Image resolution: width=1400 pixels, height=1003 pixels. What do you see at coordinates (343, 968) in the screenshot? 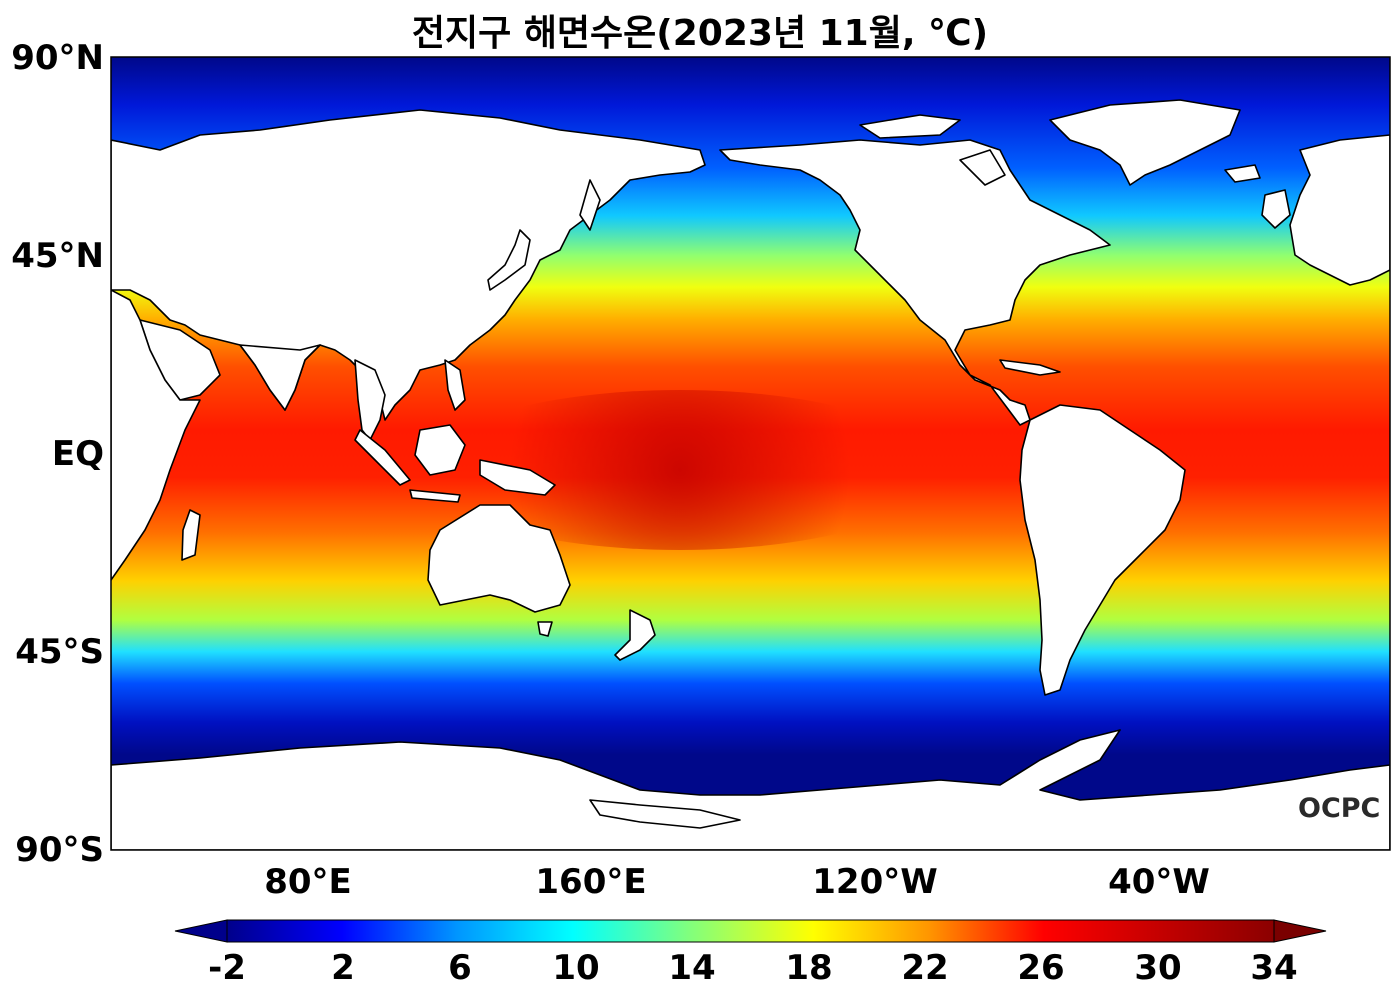
I see `colorbar-tick: 2` at bounding box center [343, 968].